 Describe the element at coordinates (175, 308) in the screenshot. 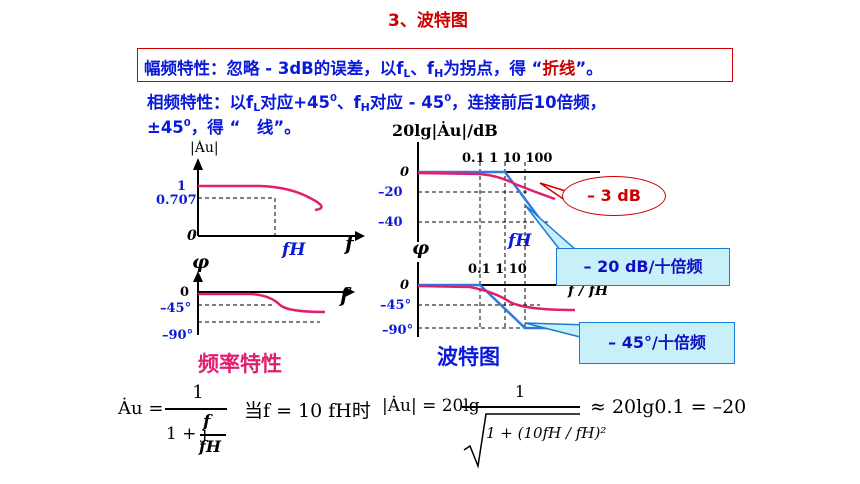

I see `phase-tick-45: –45°` at that location.